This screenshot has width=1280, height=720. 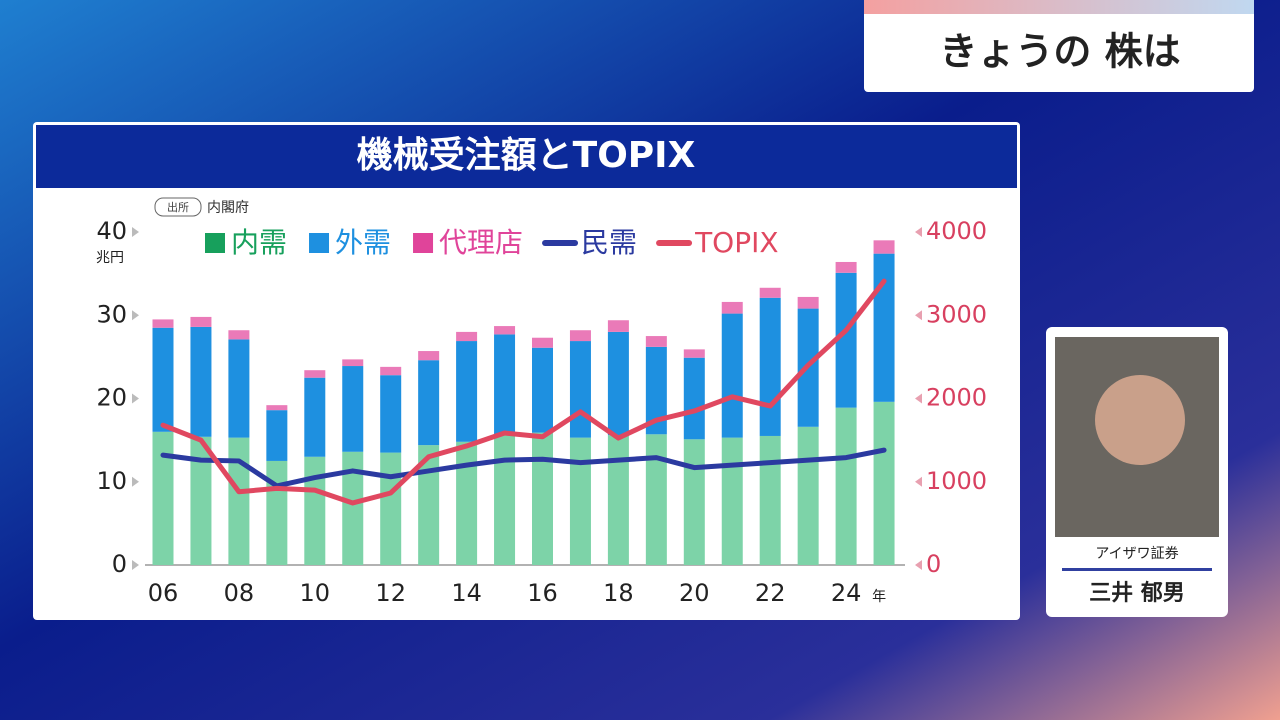 What do you see at coordinates (542, 593) in the screenshot?
I see `x-tick-label: 16` at bounding box center [542, 593].